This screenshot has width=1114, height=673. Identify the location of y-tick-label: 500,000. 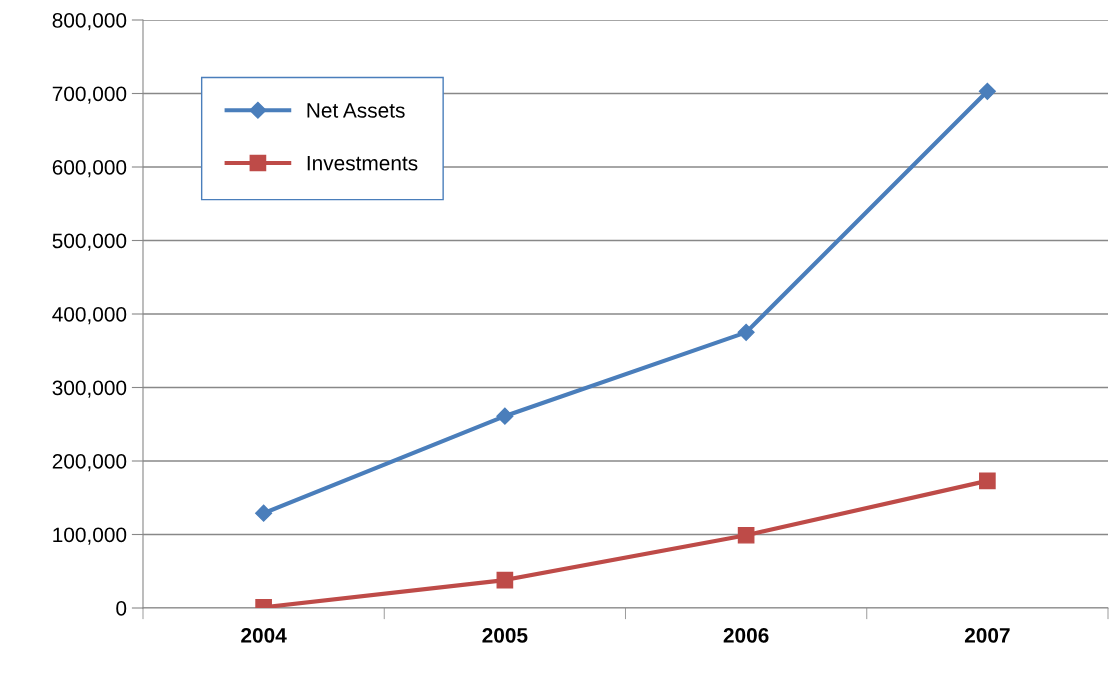
(89, 242).